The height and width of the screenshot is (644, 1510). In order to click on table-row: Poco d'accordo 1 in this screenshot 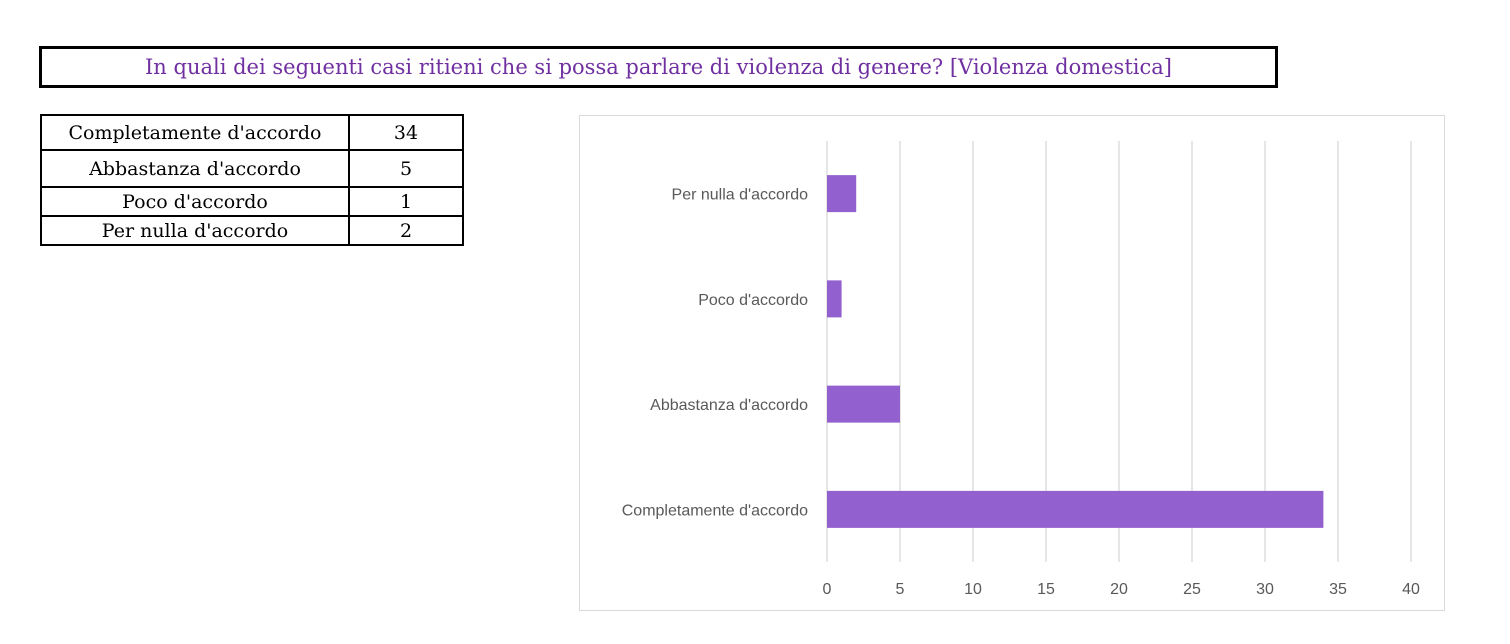, I will do `click(252, 201)`.